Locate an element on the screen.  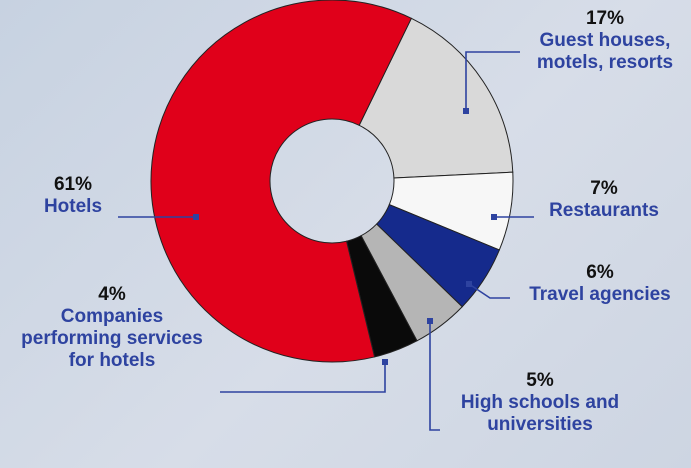
cat-guest-houses-line1: Guest houses, is located at coordinates (605, 40).